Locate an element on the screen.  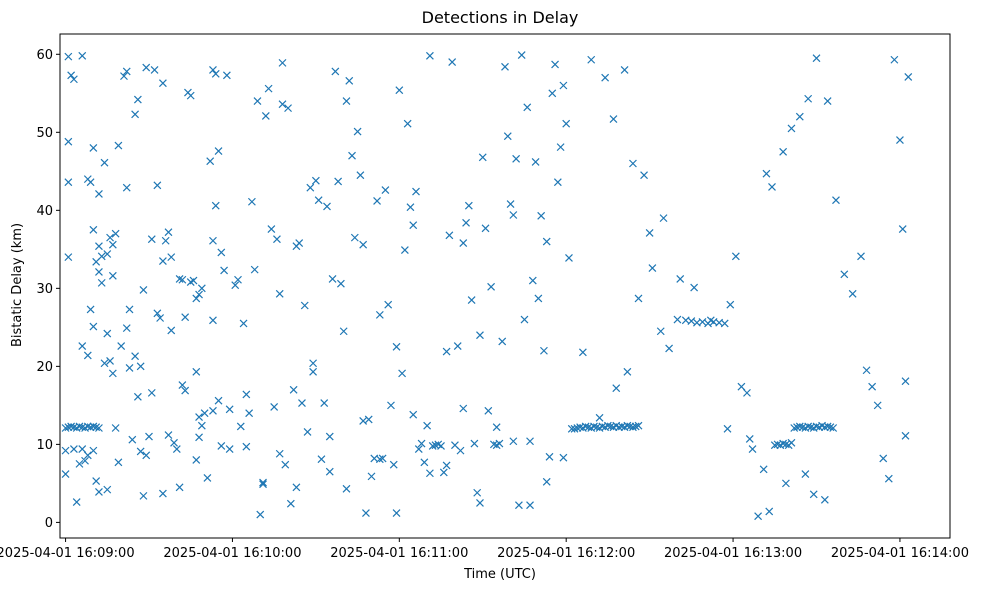
y-tick-label: 0 is located at coordinates (49, 523).